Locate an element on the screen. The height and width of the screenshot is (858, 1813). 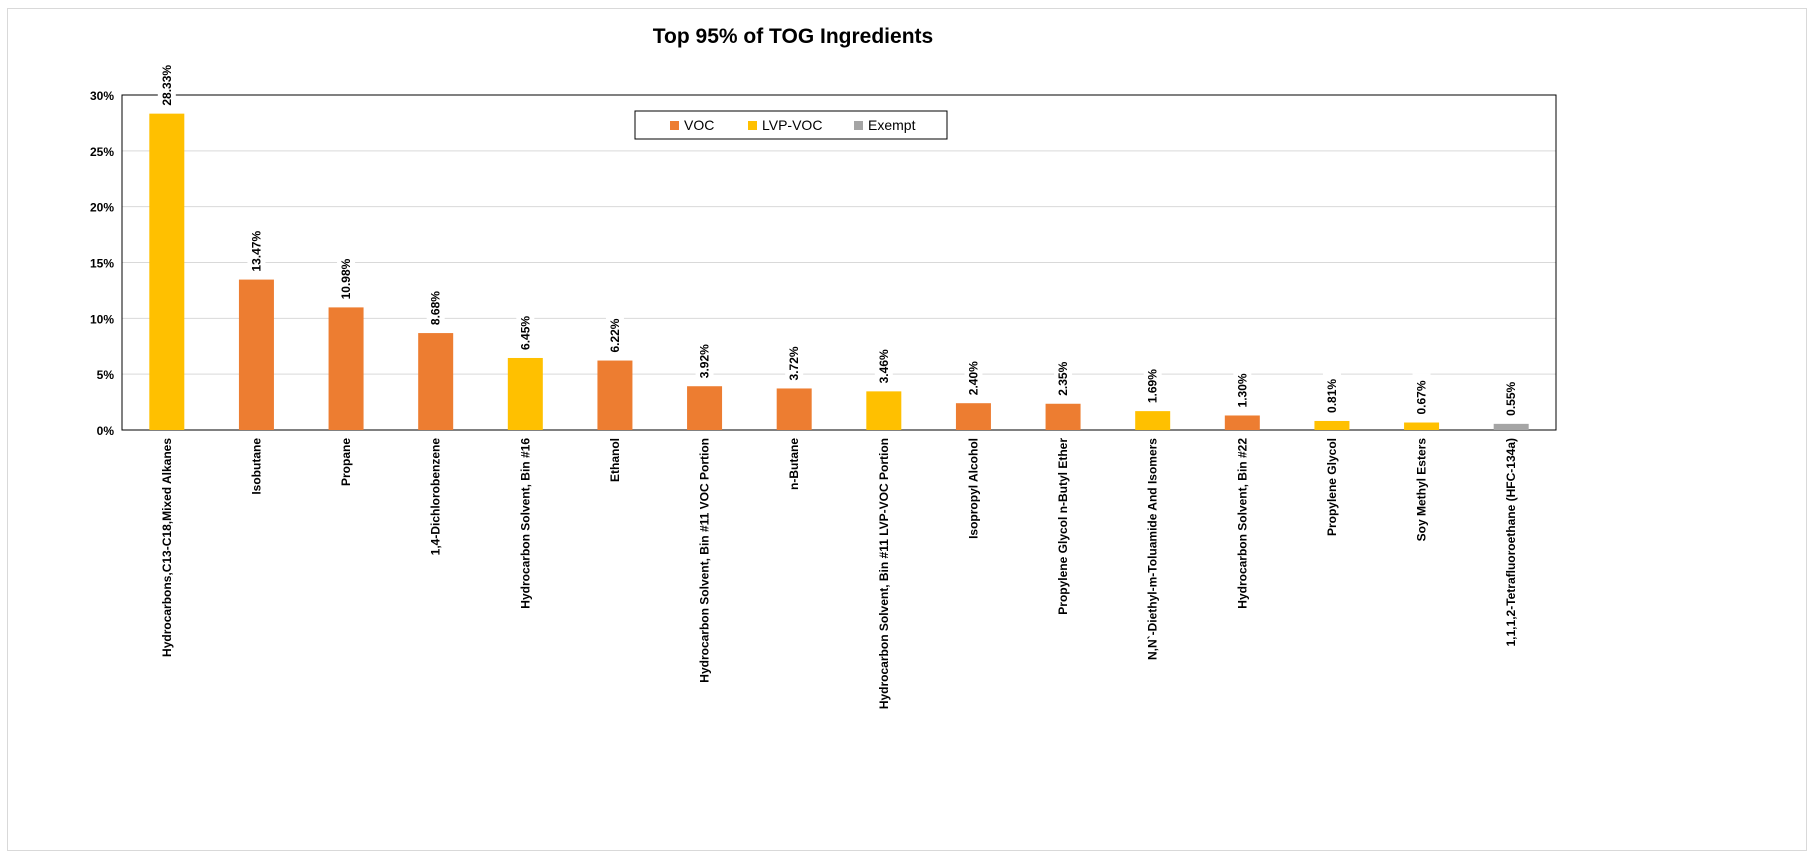
x-tick-label: Ethanol is located at coordinates (615, 460).